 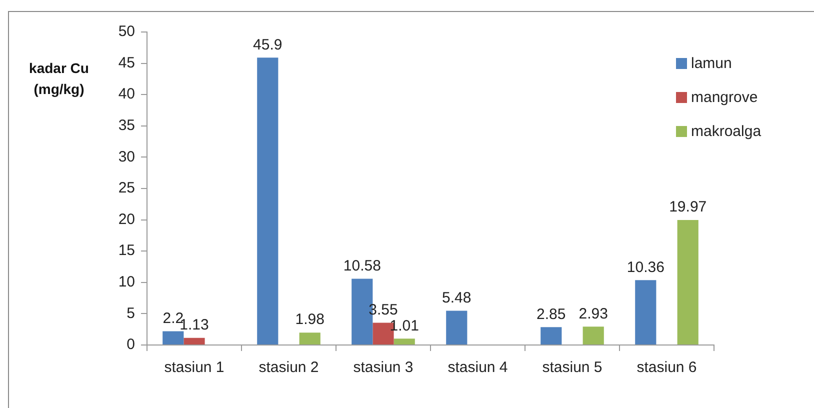 I want to click on data-label: 19.97, so click(x=688, y=207).